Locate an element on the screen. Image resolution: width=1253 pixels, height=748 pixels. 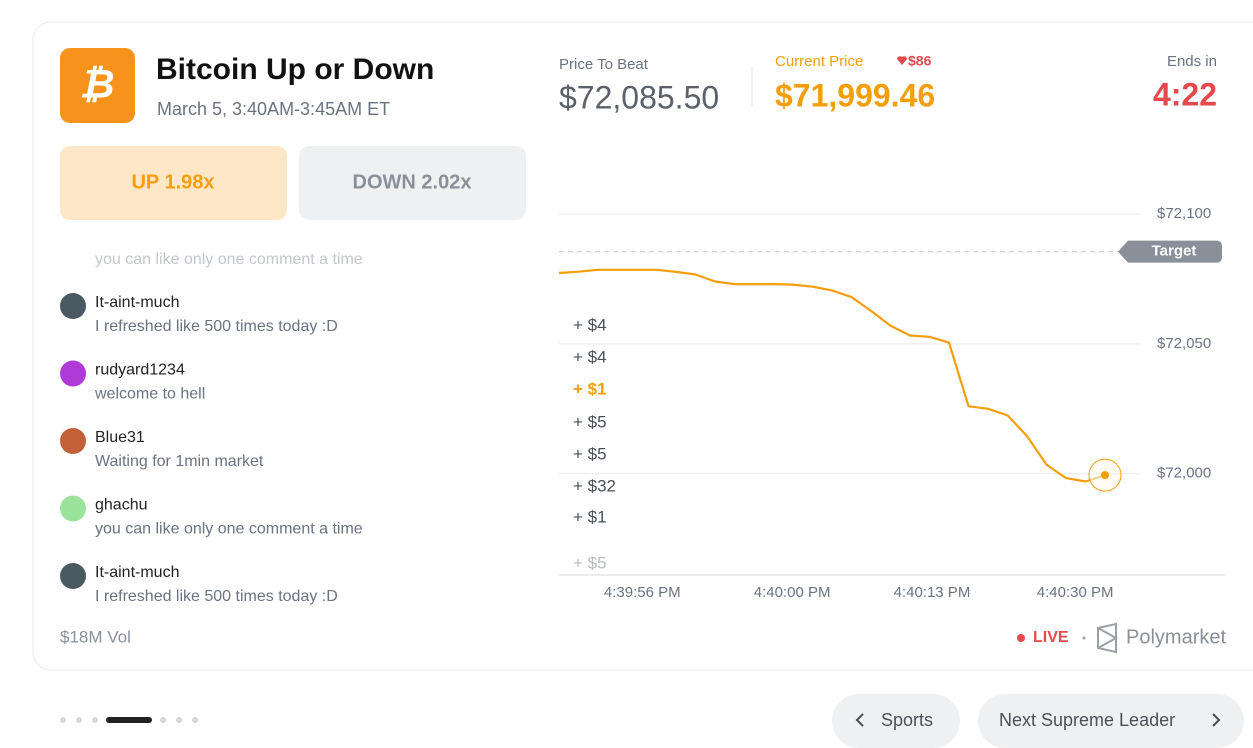
x-tick-label: 4:40:30 PM is located at coordinates (1075, 592).